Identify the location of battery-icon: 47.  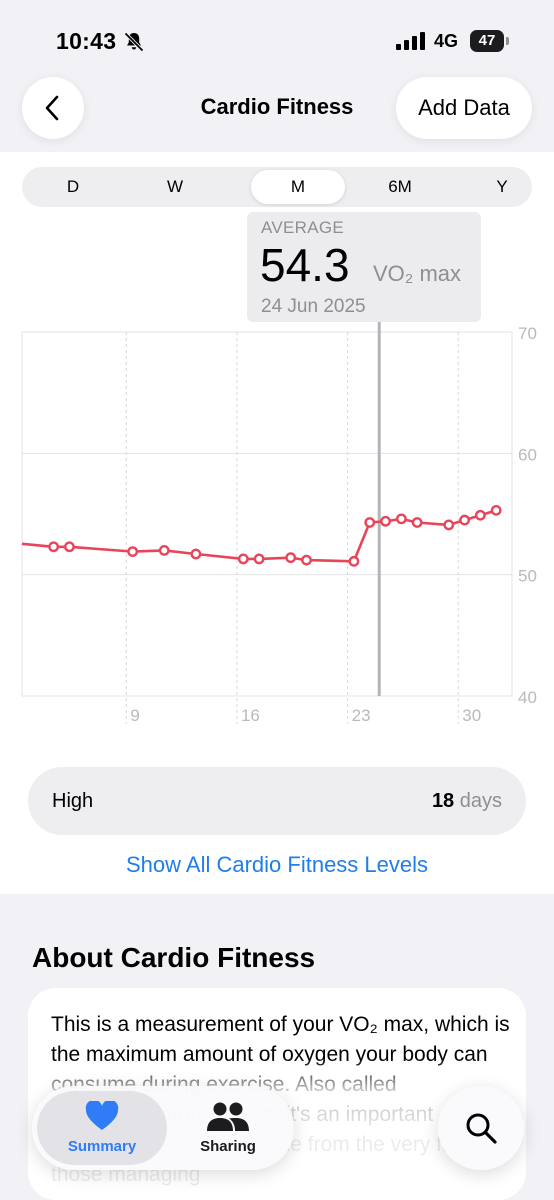
(490, 41).